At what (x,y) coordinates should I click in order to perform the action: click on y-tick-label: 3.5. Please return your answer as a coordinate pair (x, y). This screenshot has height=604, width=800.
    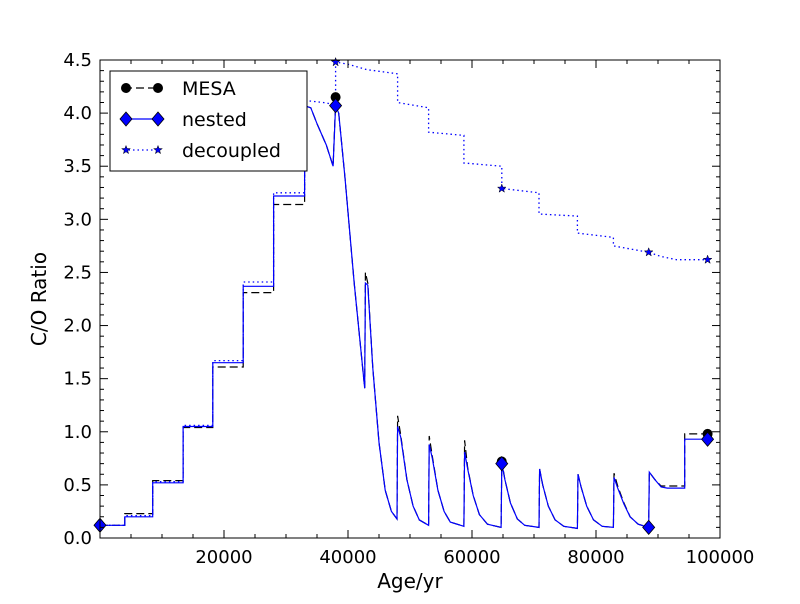
    Looking at the image, I should click on (77, 166).